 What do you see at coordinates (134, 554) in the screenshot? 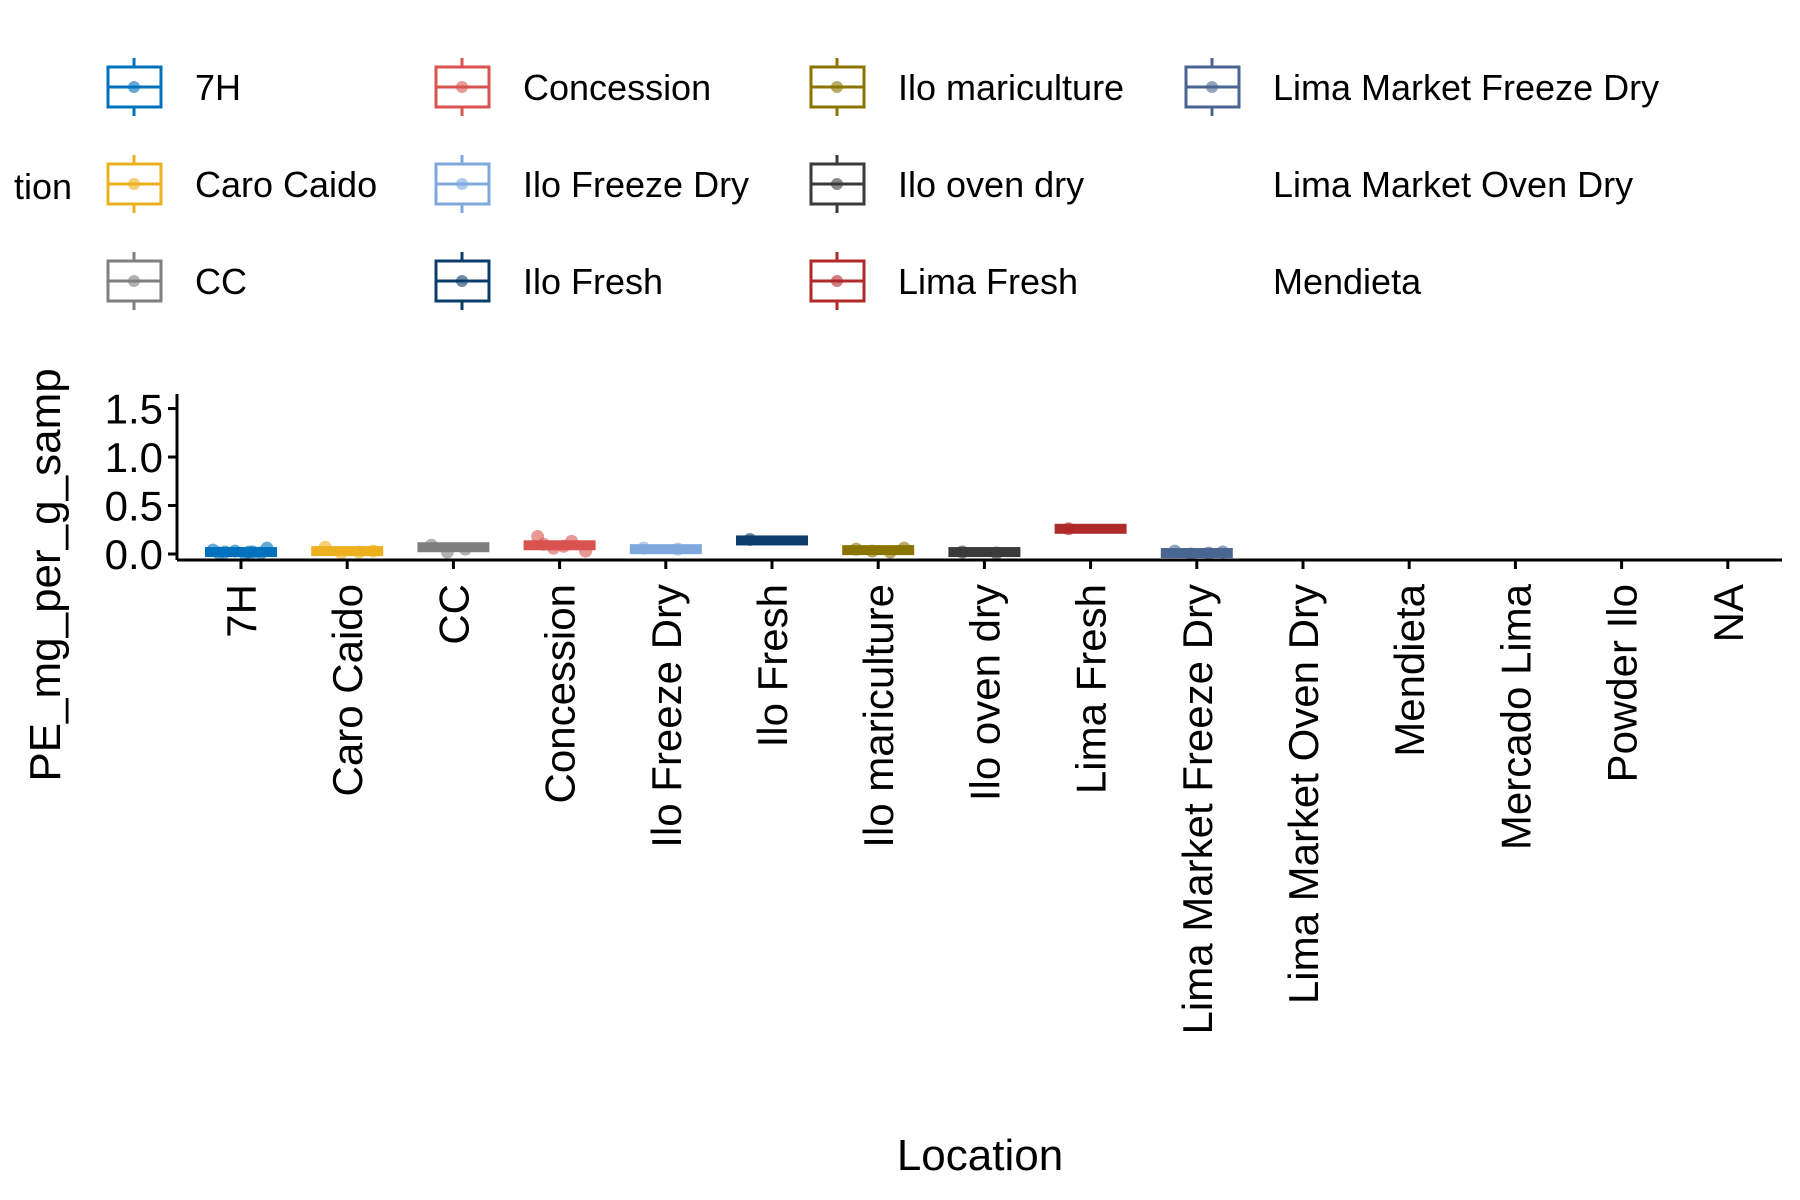
I see `y-tick-label: 0.0` at bounding box center [134, 554].